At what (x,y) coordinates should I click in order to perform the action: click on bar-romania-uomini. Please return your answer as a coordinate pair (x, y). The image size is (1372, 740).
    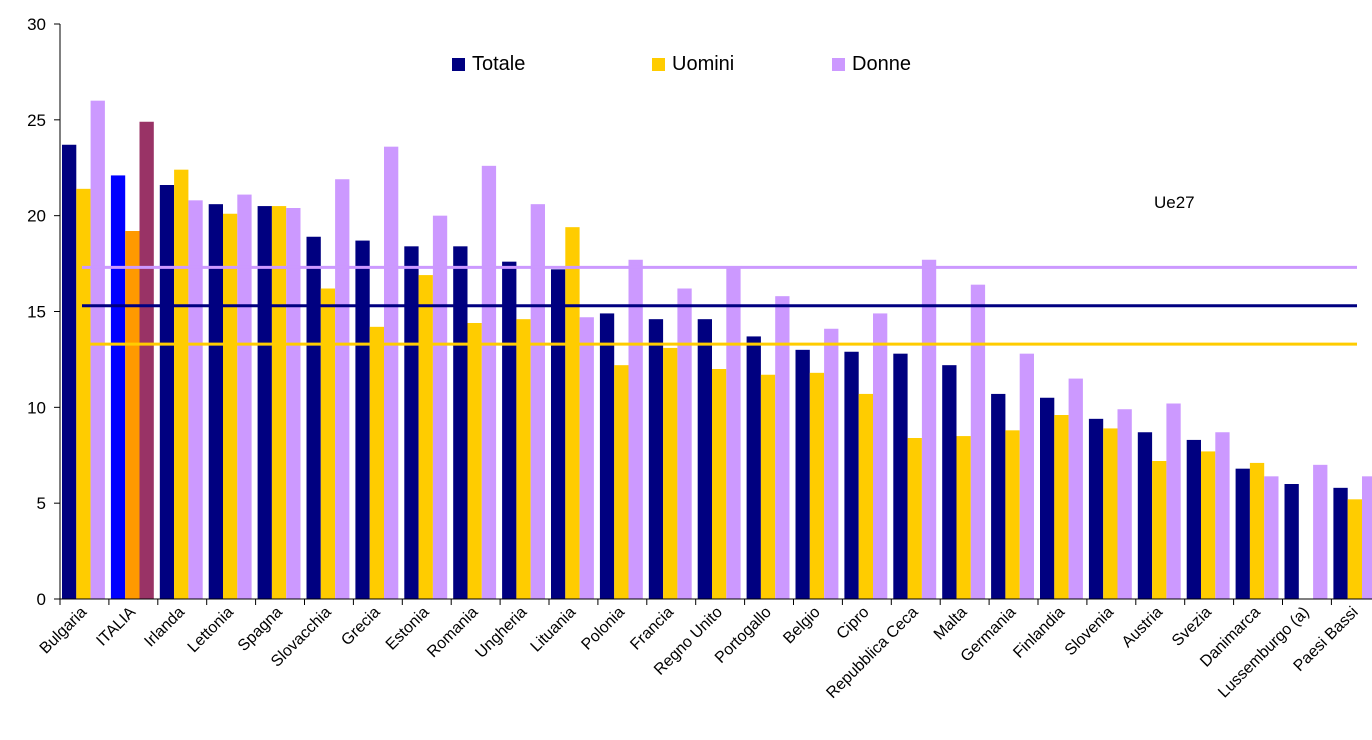
    Looking at the image, I should click on (474, 461).